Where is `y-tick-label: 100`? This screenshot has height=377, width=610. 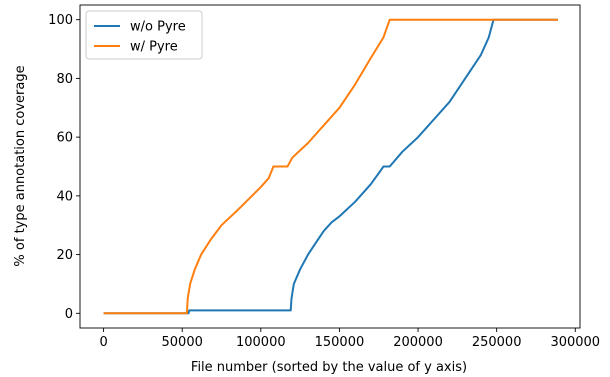
y-tick-label: 100 is located at coordinates (60, 20).